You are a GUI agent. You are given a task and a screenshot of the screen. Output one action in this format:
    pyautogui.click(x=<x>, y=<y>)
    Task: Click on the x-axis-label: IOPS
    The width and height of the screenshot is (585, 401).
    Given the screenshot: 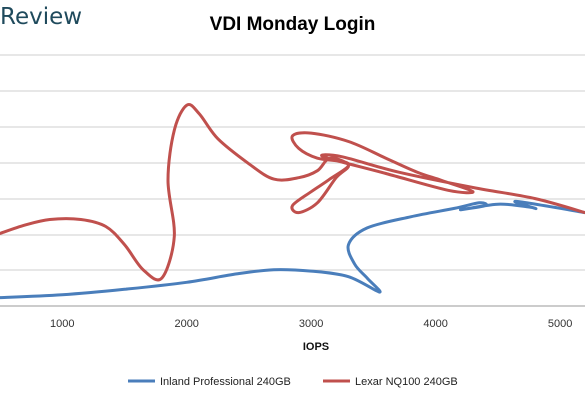 What is the action you would take?
    pyautogui.click(x=316, y=347)
    